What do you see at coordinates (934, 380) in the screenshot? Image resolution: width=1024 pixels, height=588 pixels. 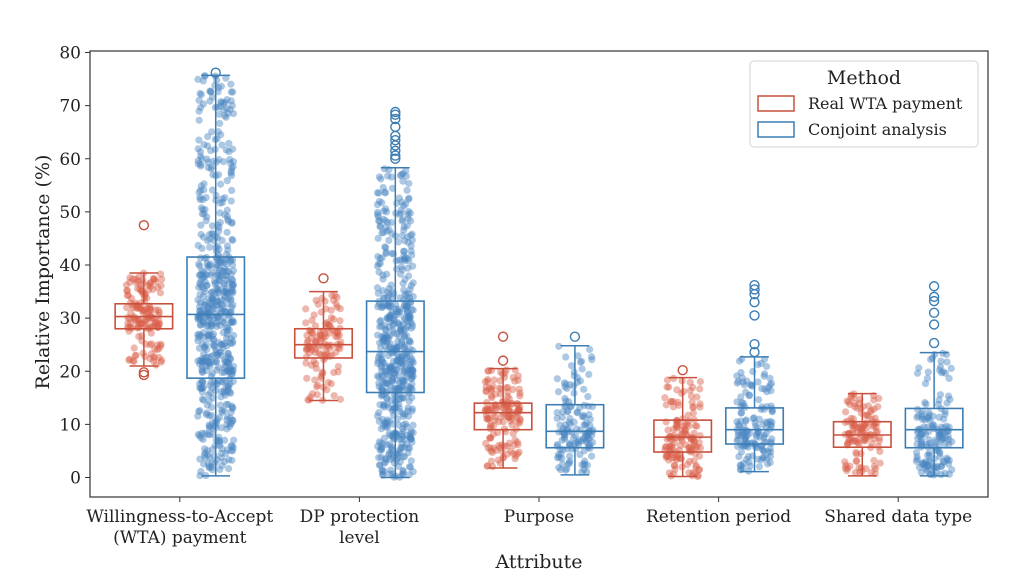 I see `box-group` at bounding box center [934, 380].